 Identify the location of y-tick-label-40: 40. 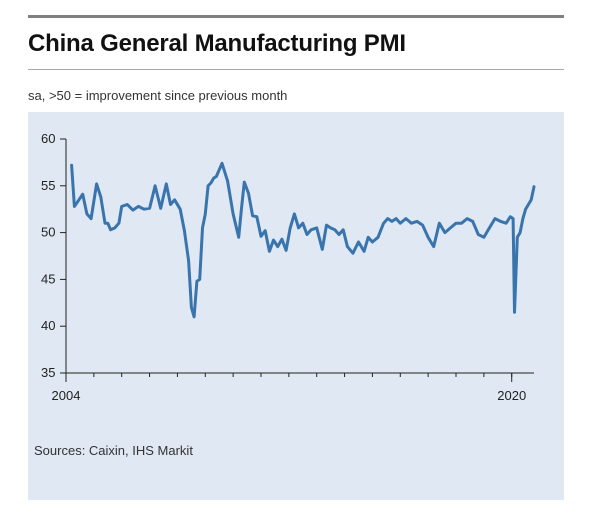
(48, 325).